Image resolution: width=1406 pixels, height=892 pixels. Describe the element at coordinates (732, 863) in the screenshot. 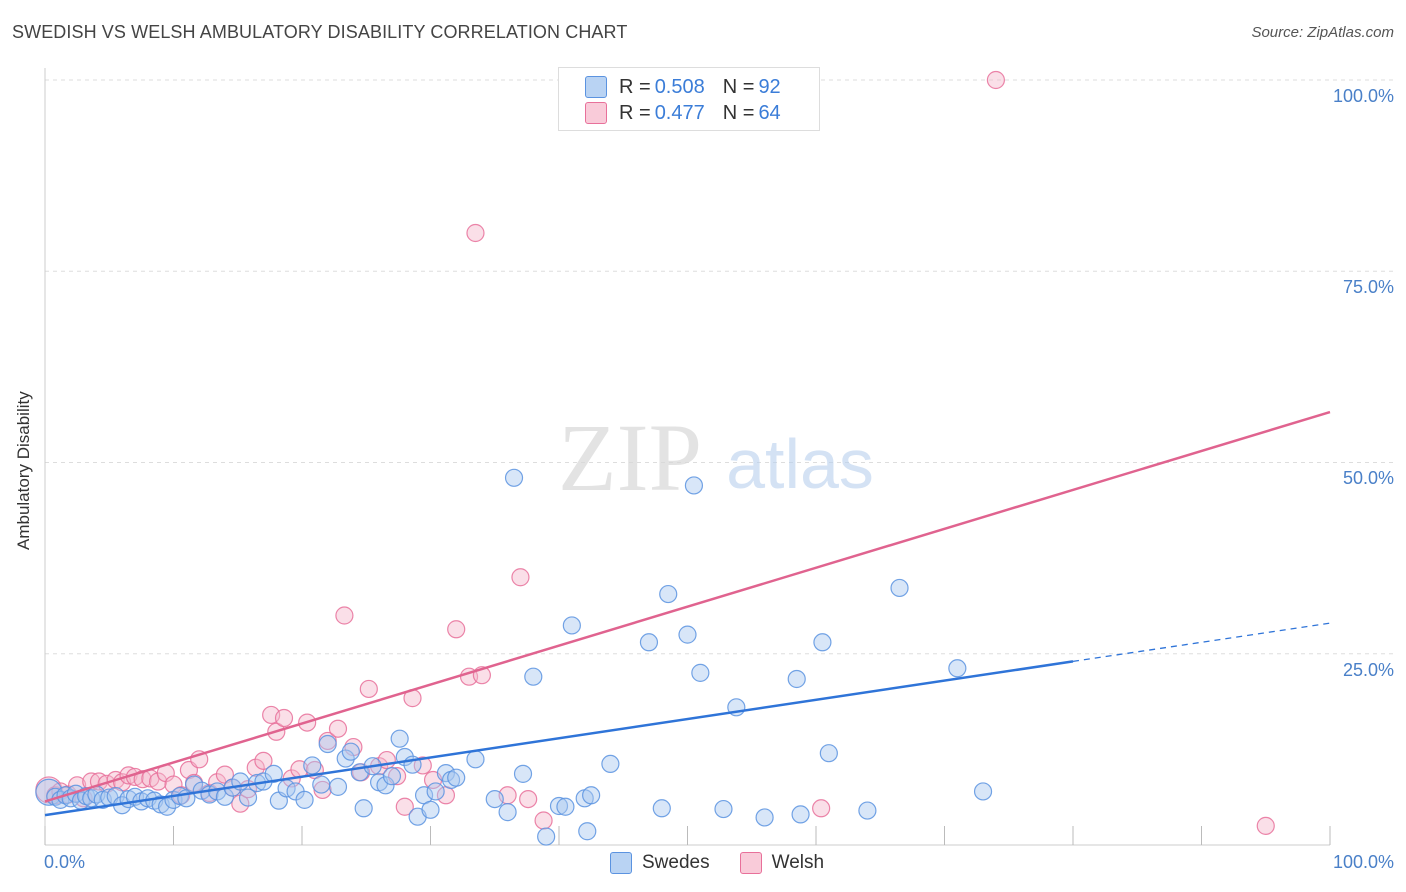

I see `bottom-legend: Swedes Welsh` at that location.